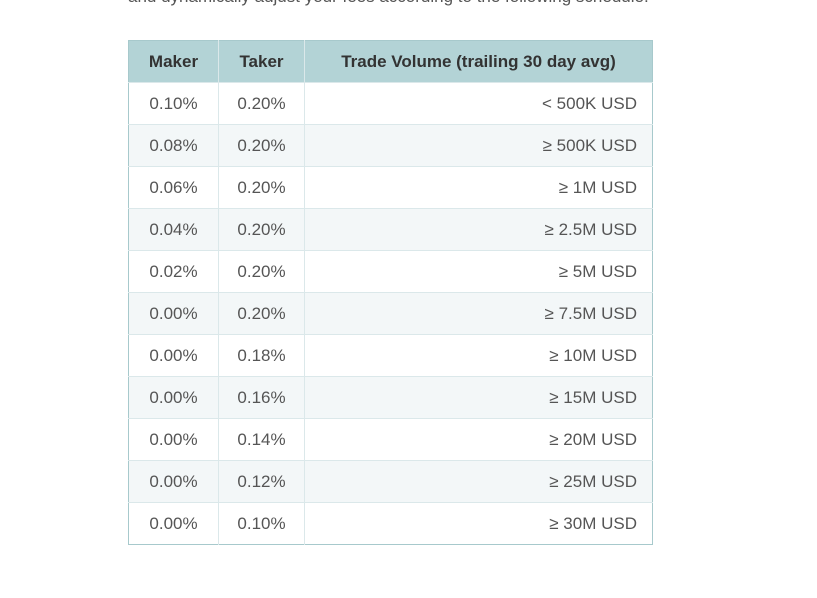 The height and width of the screenshot is (598, 817). I want to click on table-row: 0.06% 0.20% ≥ 1M USD, so click(390, 187).